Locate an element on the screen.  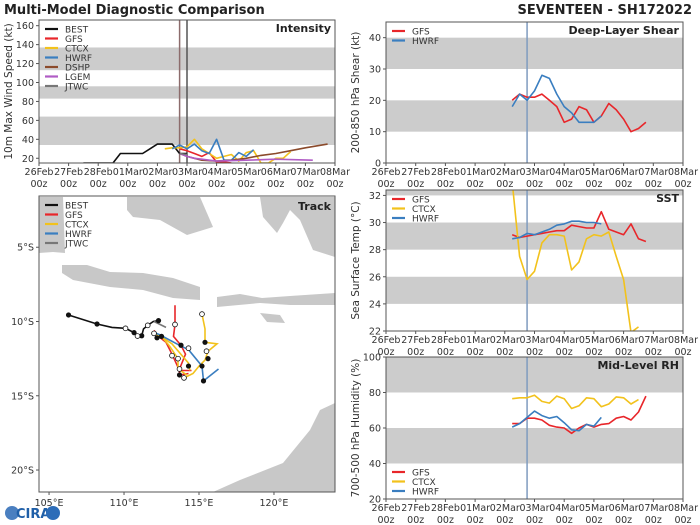
x-tick-label-date: 06Mar is located at coordinates (624, 508).